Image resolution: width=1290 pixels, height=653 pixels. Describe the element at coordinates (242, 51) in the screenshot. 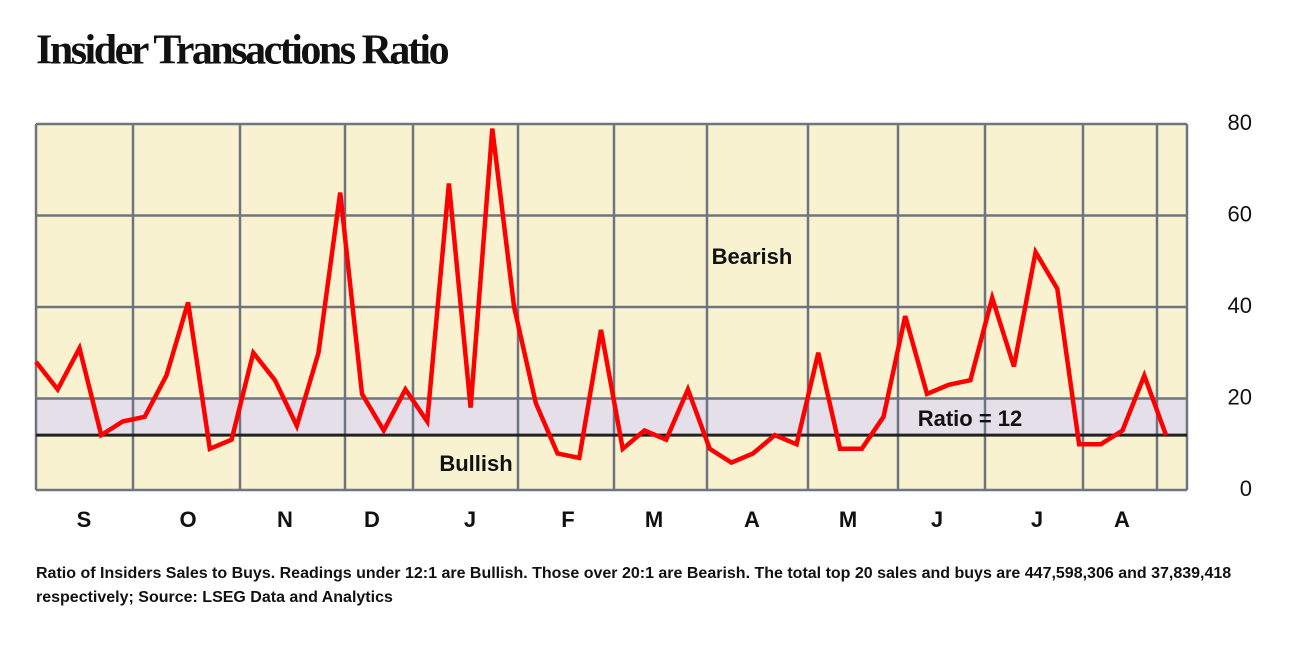

I see `chart-title: Insider Transactions Ratio` at that location.